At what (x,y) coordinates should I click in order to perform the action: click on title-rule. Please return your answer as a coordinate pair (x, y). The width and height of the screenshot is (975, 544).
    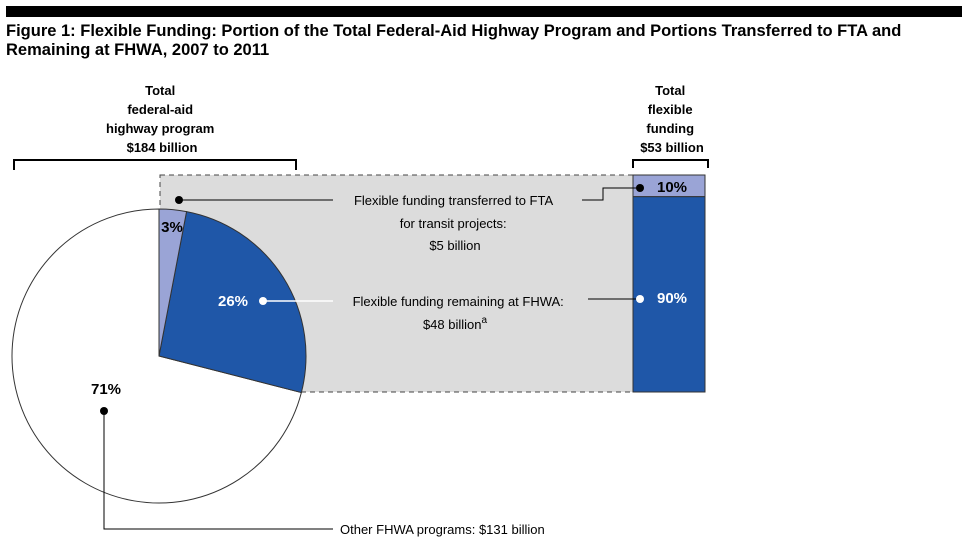
    Looking at the image, I should click on (484, 11).